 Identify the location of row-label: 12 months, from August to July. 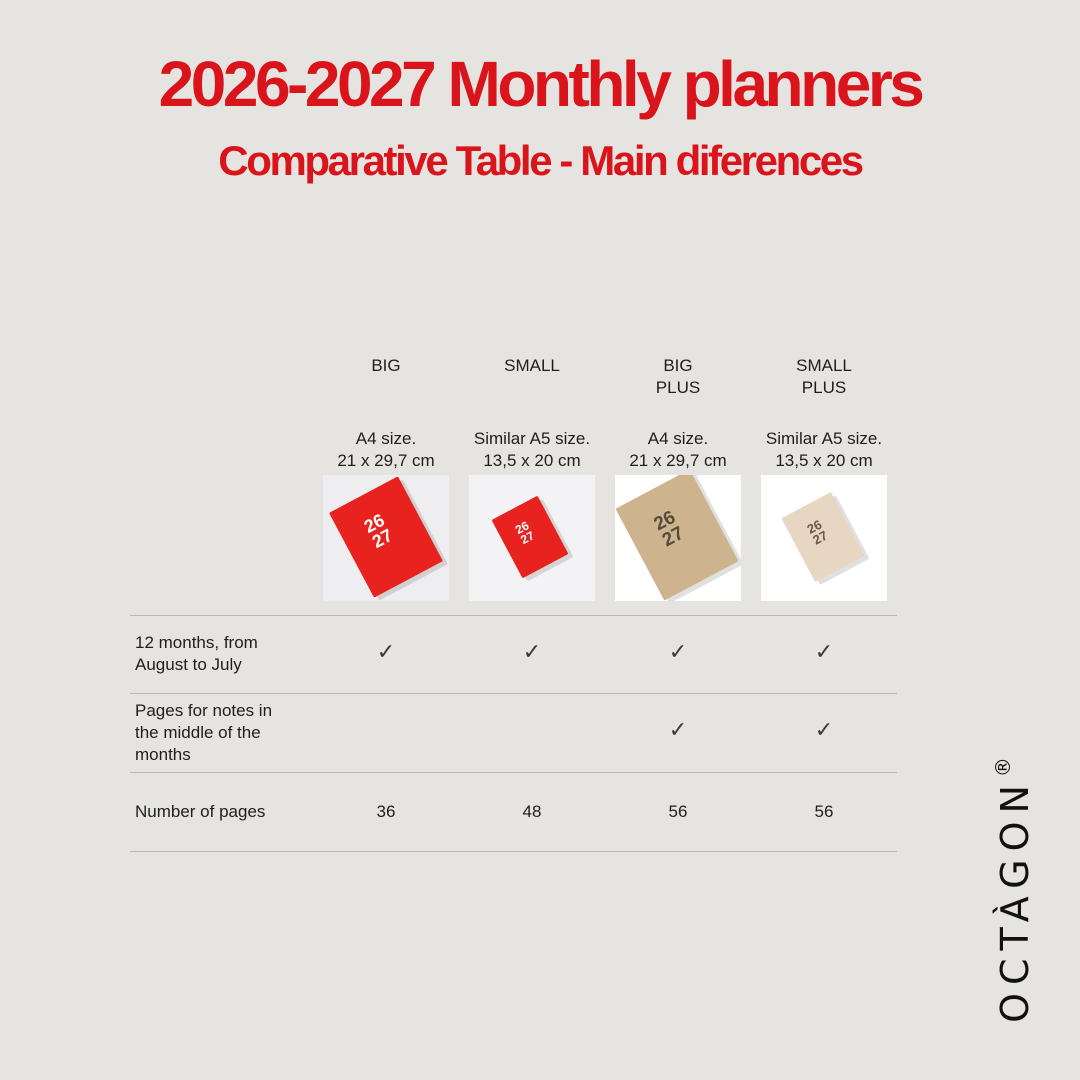
(196, 654).